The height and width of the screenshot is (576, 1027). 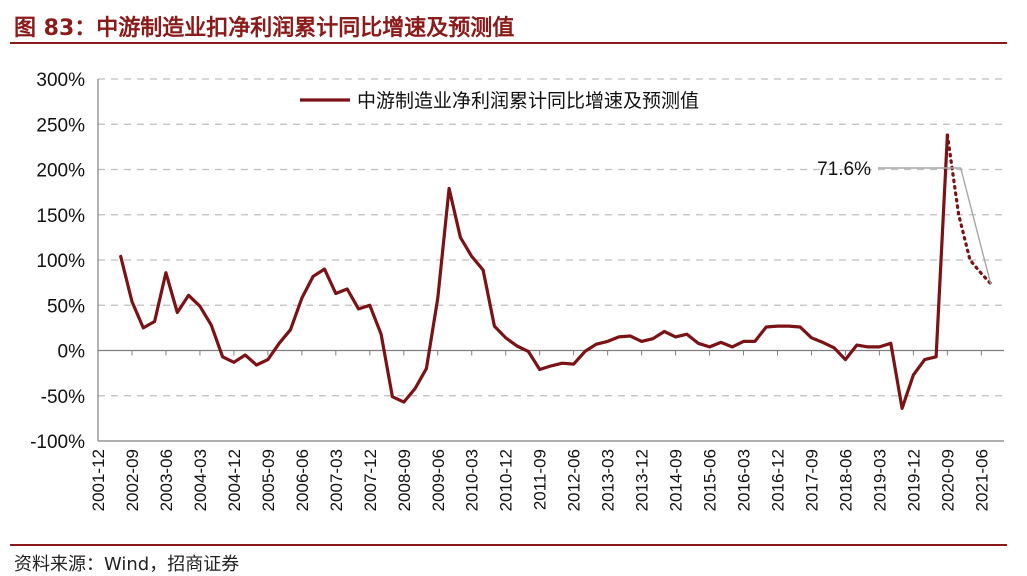 What do you see at coordinates (472, 480) in the screenshot?
I see `x-tick-label: 2010-03` at bounding box center [472, 480].